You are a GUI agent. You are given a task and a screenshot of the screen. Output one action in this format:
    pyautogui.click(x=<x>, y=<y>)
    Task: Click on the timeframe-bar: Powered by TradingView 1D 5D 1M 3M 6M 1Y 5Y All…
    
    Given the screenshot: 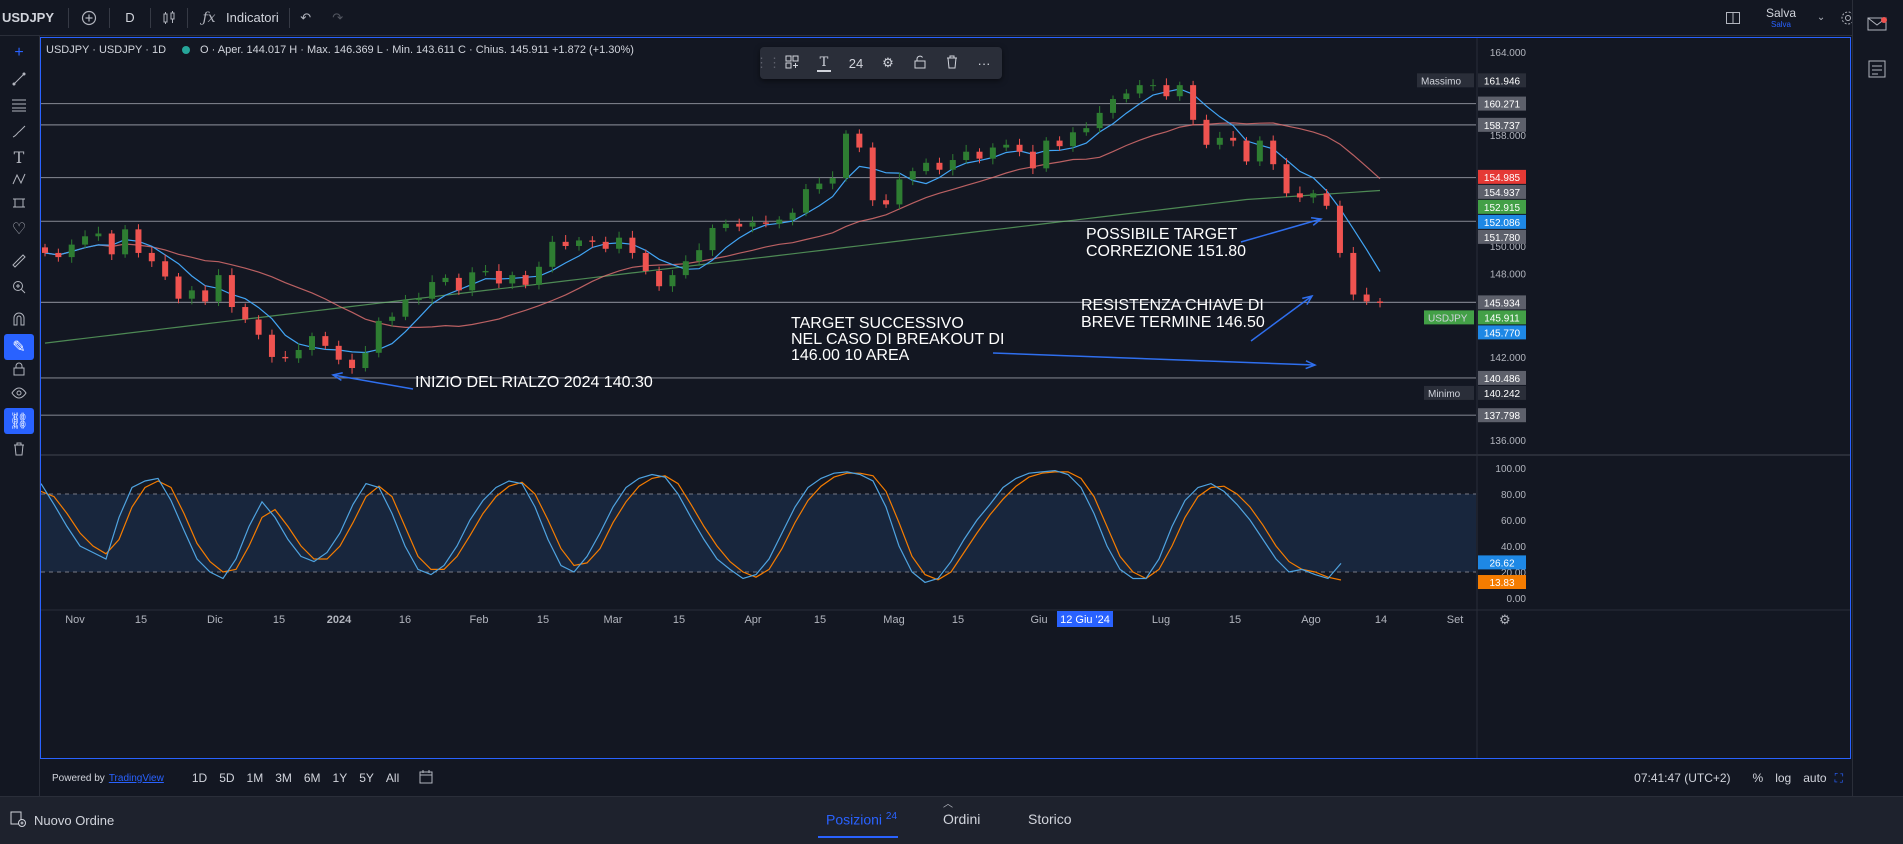 What is the action you would take?
    pyautogui.click(x=945, y=778)
    